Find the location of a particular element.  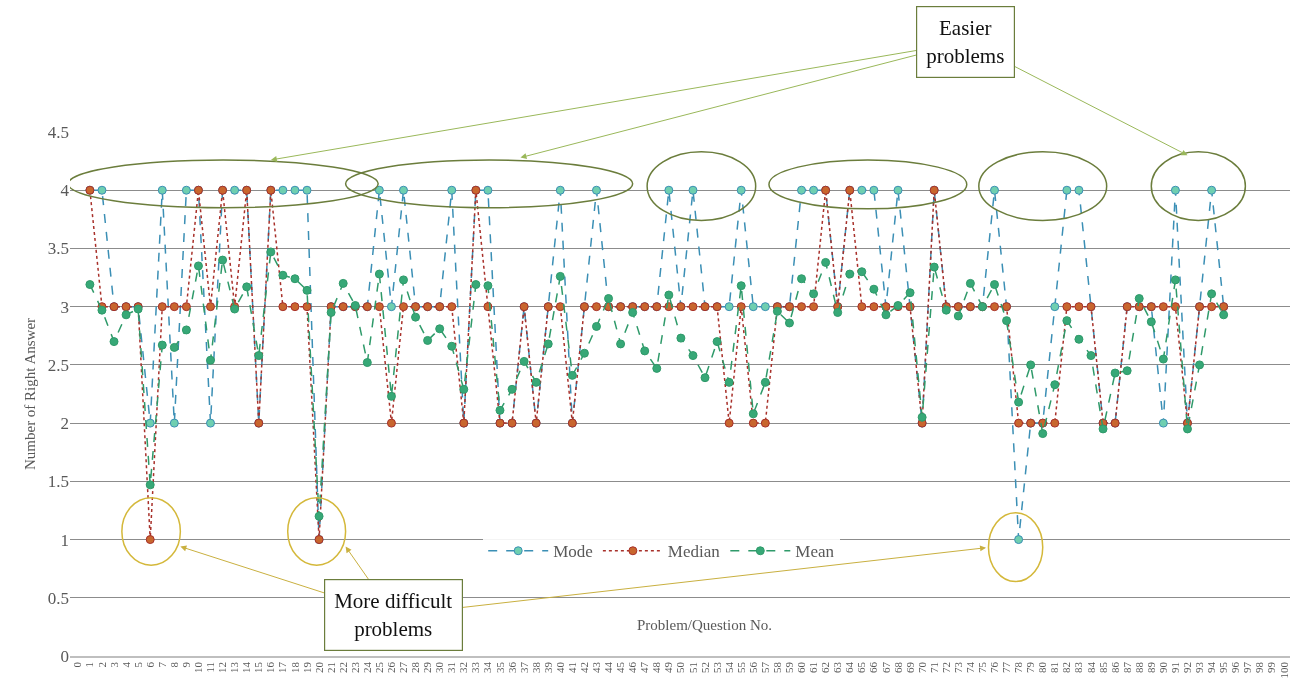

x-tick-label: 83 is located at coordinates (1078, 667).